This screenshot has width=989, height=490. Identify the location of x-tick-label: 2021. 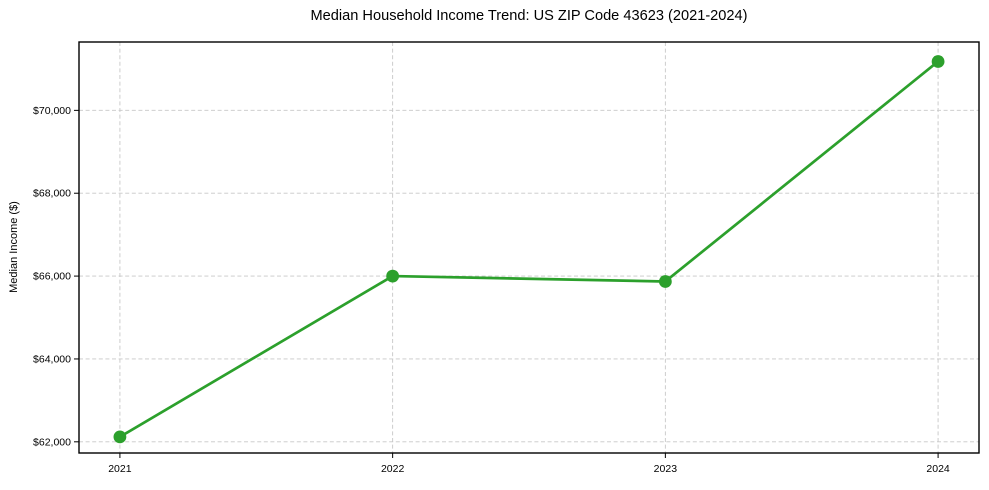
(120, 469).